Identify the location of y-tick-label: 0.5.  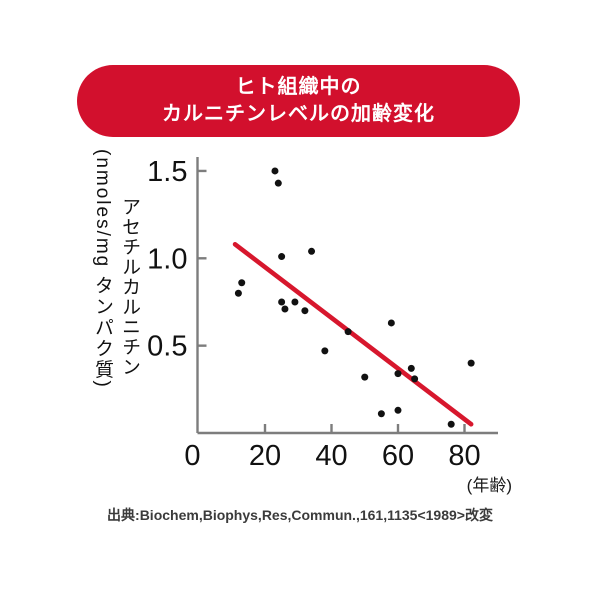
(167, 347).